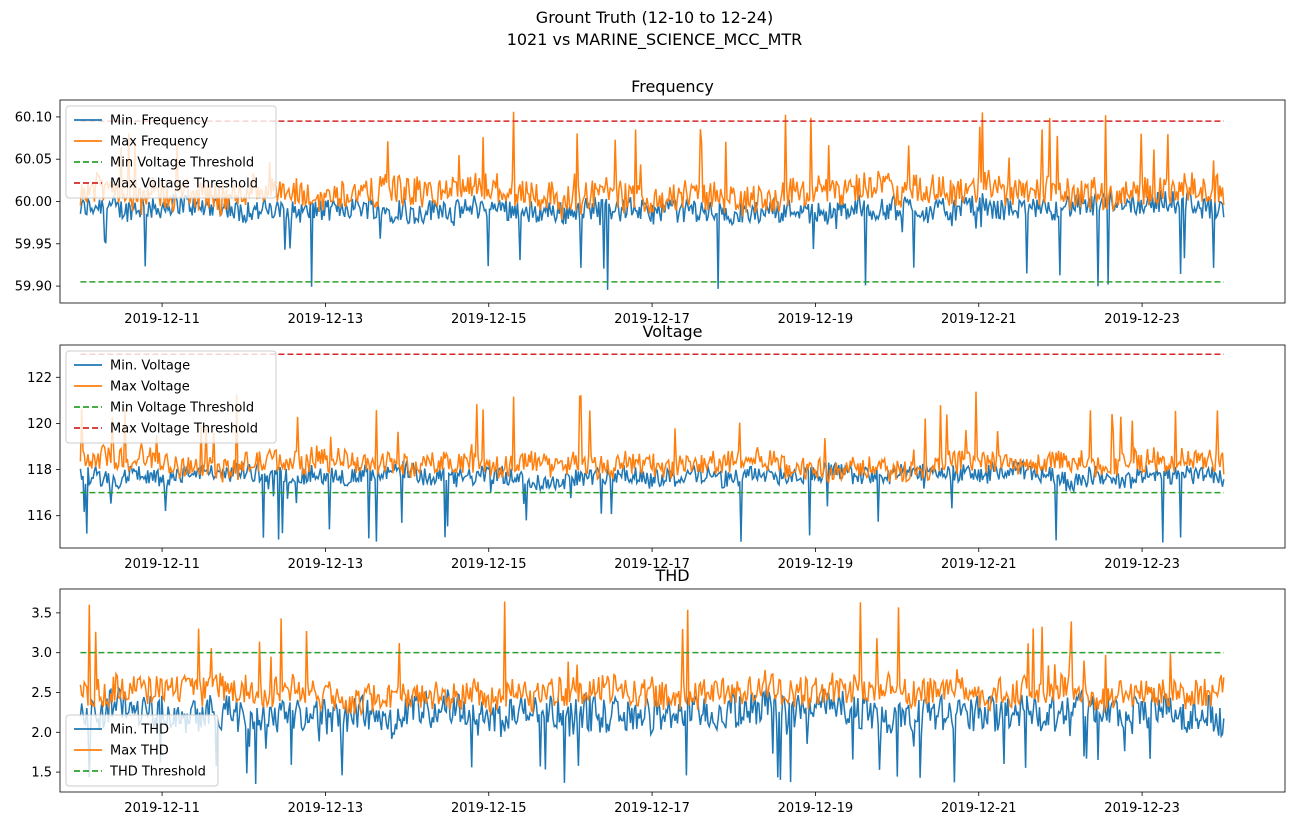  What do you see at coordinates (159, 121) in the screenshot?
I see `legend-entry-label: Min. Frequency` at bounding box center [159, 121].